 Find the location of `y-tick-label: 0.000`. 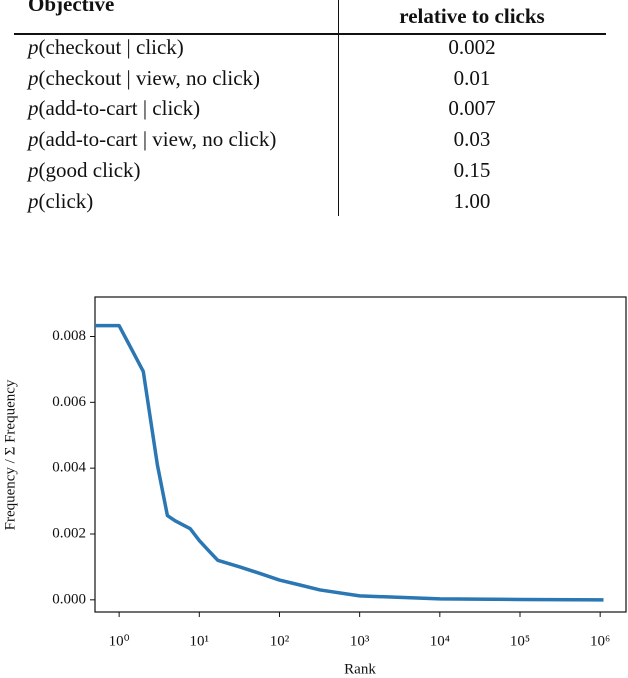

y-tick-label: 0.000 is located at coordinates (69, 599).